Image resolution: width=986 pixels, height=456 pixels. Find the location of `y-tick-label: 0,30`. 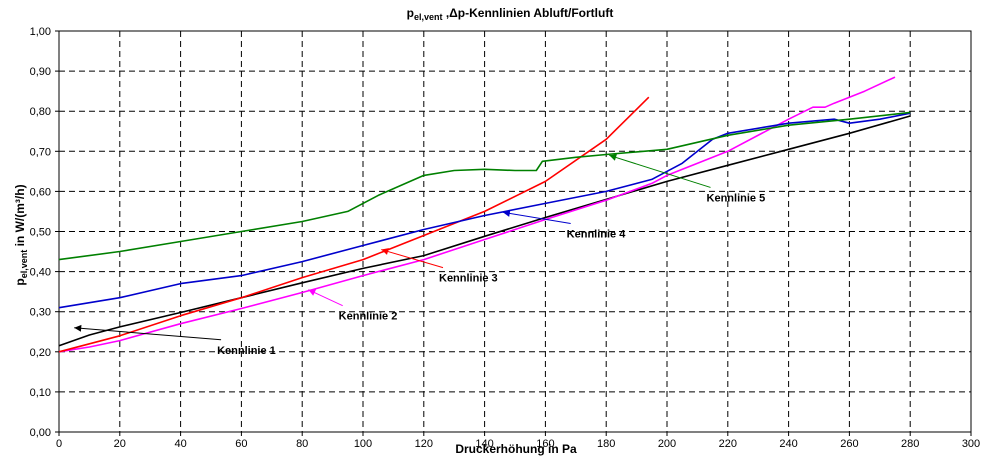

y-tick-label: 0,30 is located at coordinates (40, 313).